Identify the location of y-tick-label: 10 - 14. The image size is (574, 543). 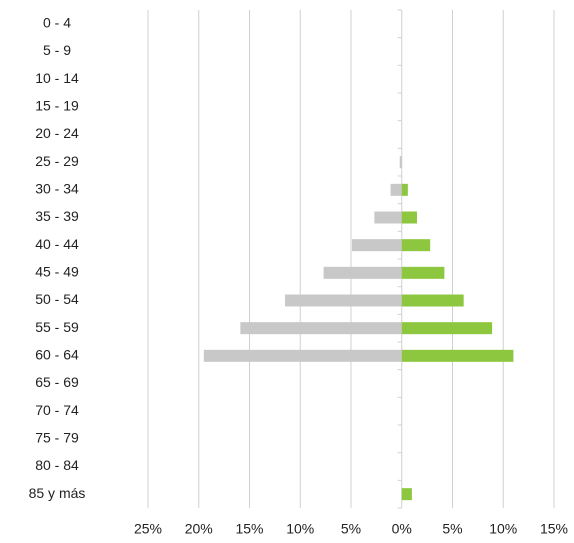
(57, 78).